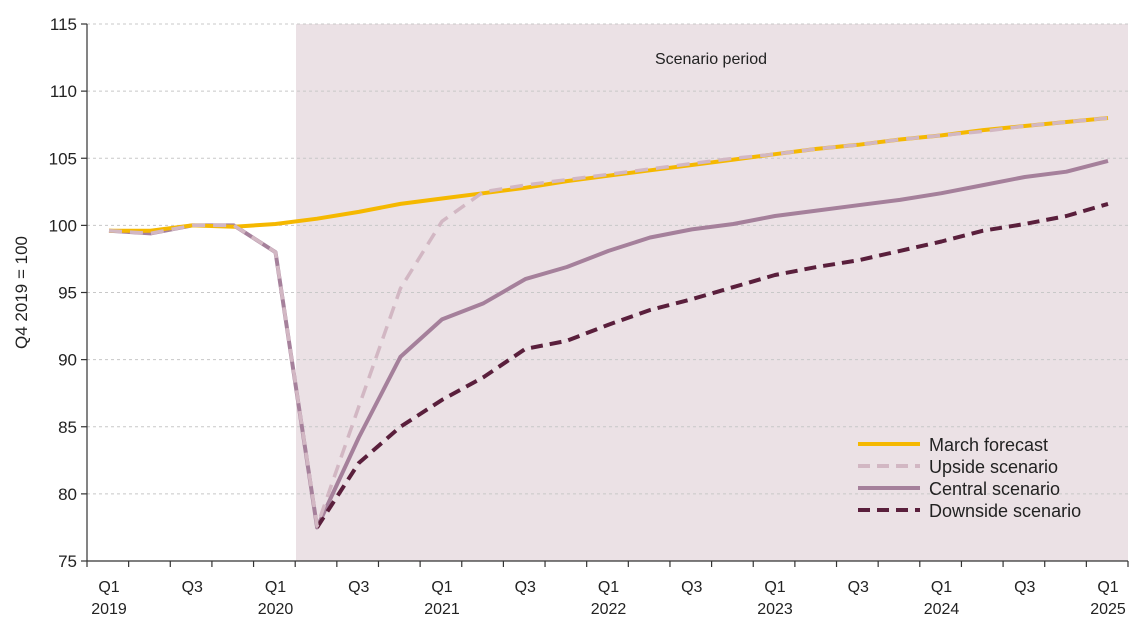  I want to click on y-tick-label: 80, so click(67, 494).